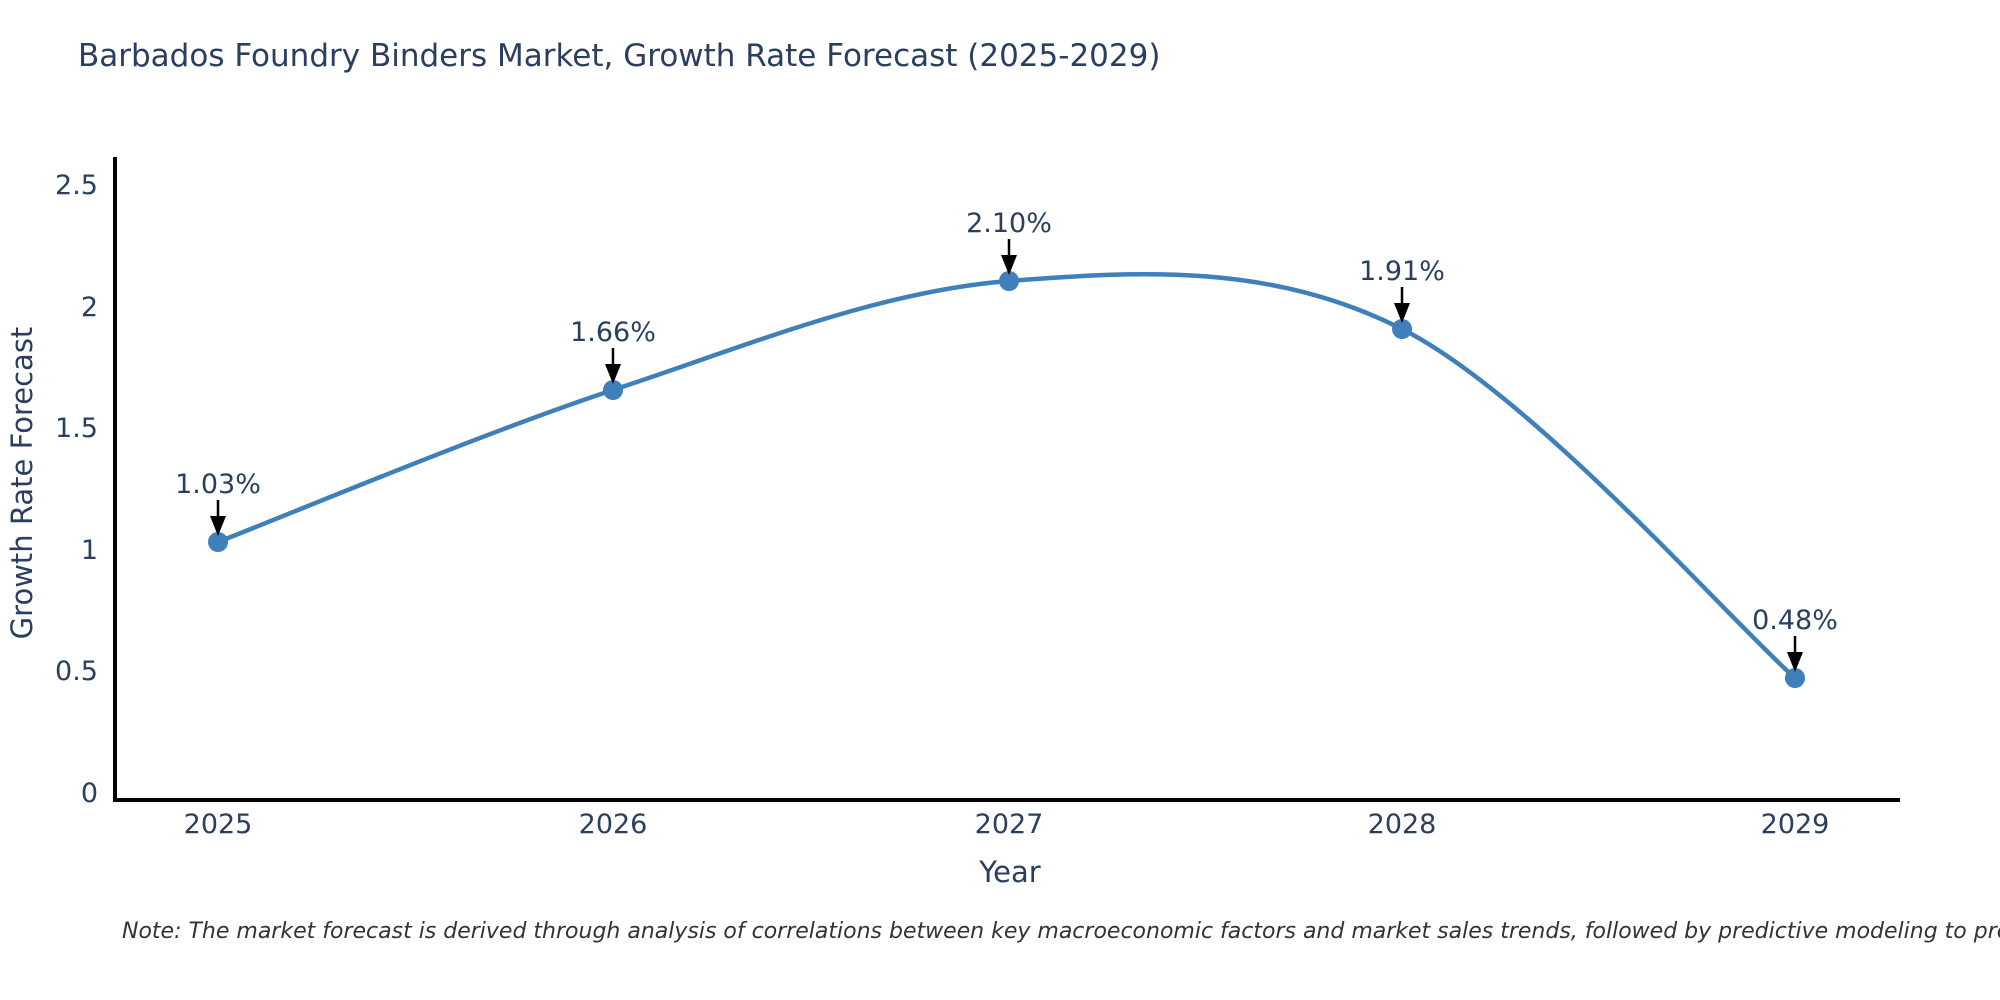 The width and height of the screenshot is (2000, 1000). What do you see at coordinates (1009, 872) in the screenshot?
I see `x-axis-title: Year` at bounding box center [1009, 872].